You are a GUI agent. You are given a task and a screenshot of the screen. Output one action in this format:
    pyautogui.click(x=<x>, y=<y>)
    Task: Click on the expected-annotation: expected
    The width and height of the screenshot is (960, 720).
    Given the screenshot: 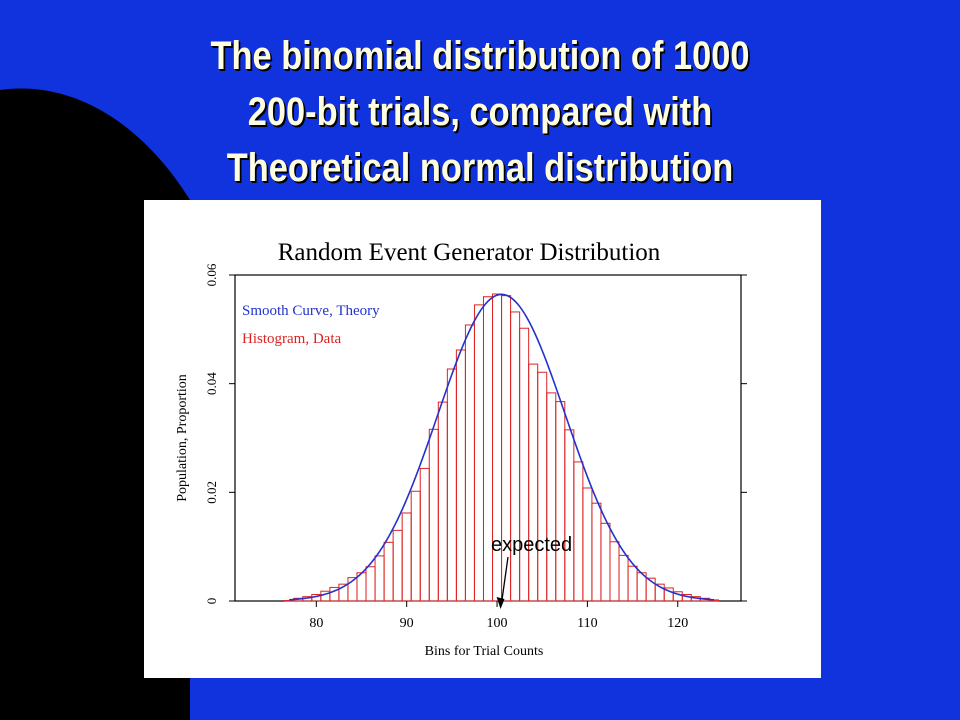 What is the action you would take?
    pyautogui.click(x=532, y=545)
    